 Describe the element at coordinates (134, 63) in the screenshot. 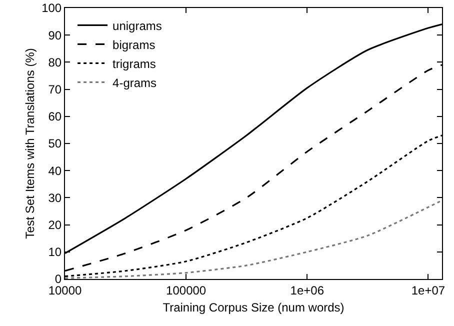

I see `legend-label: trigrams` at that location.